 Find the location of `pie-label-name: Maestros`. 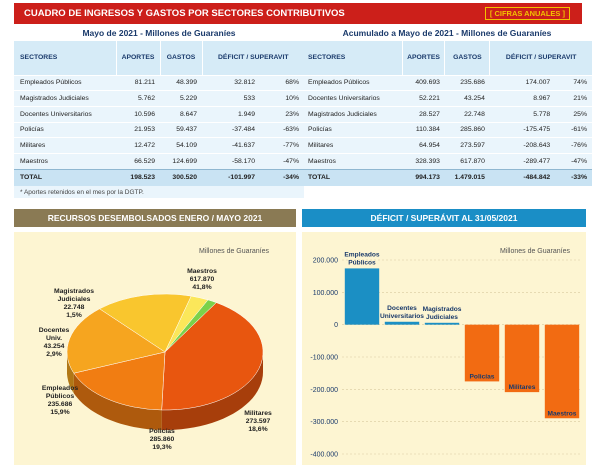

pie-label-name: Maestros is located at coordinates (202, 271).